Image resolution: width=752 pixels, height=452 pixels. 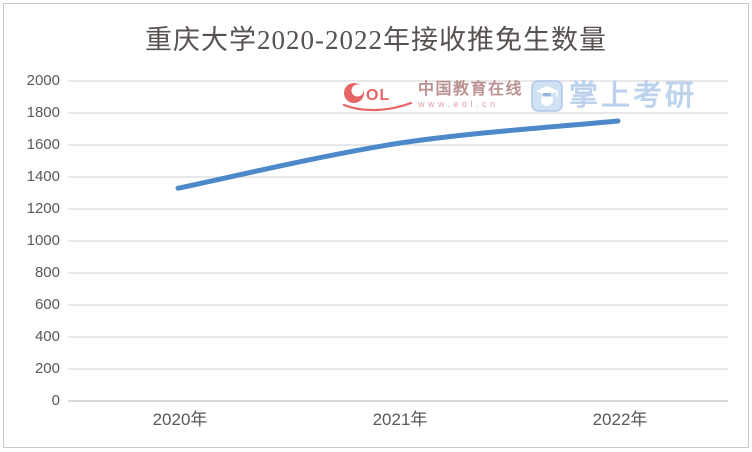 What do you see at coordinates (43, 208) in the screenshot?
I see `y-tick-label: 1200` at bounding box center [43, 208].